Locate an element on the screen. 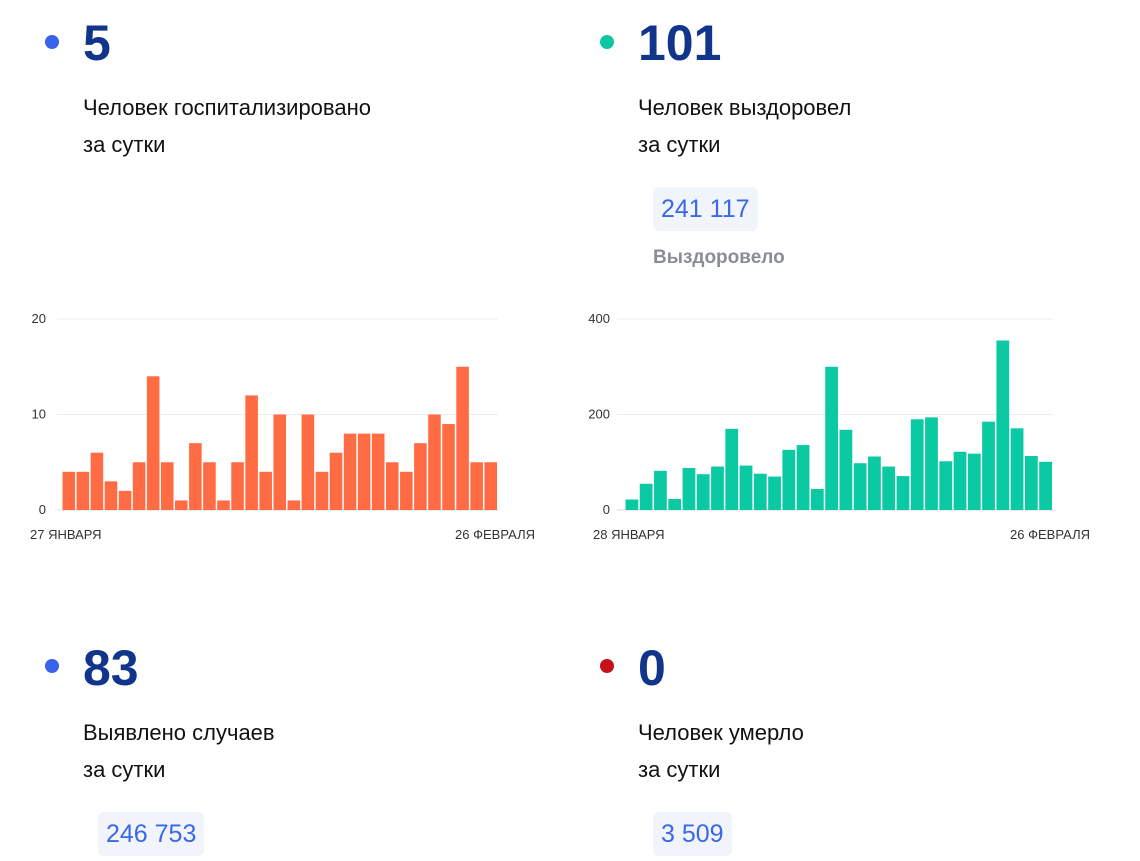  cases-value: 83 is located at coordinates (111, 668).